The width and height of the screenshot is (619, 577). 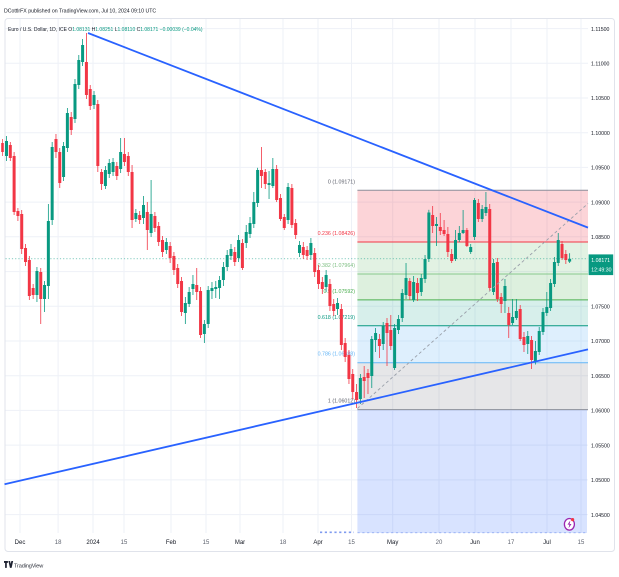 What do you see at coordinates (93, 543) in the screenshot?
I see `svg-text: 2024` at bounding box center [93, 543].